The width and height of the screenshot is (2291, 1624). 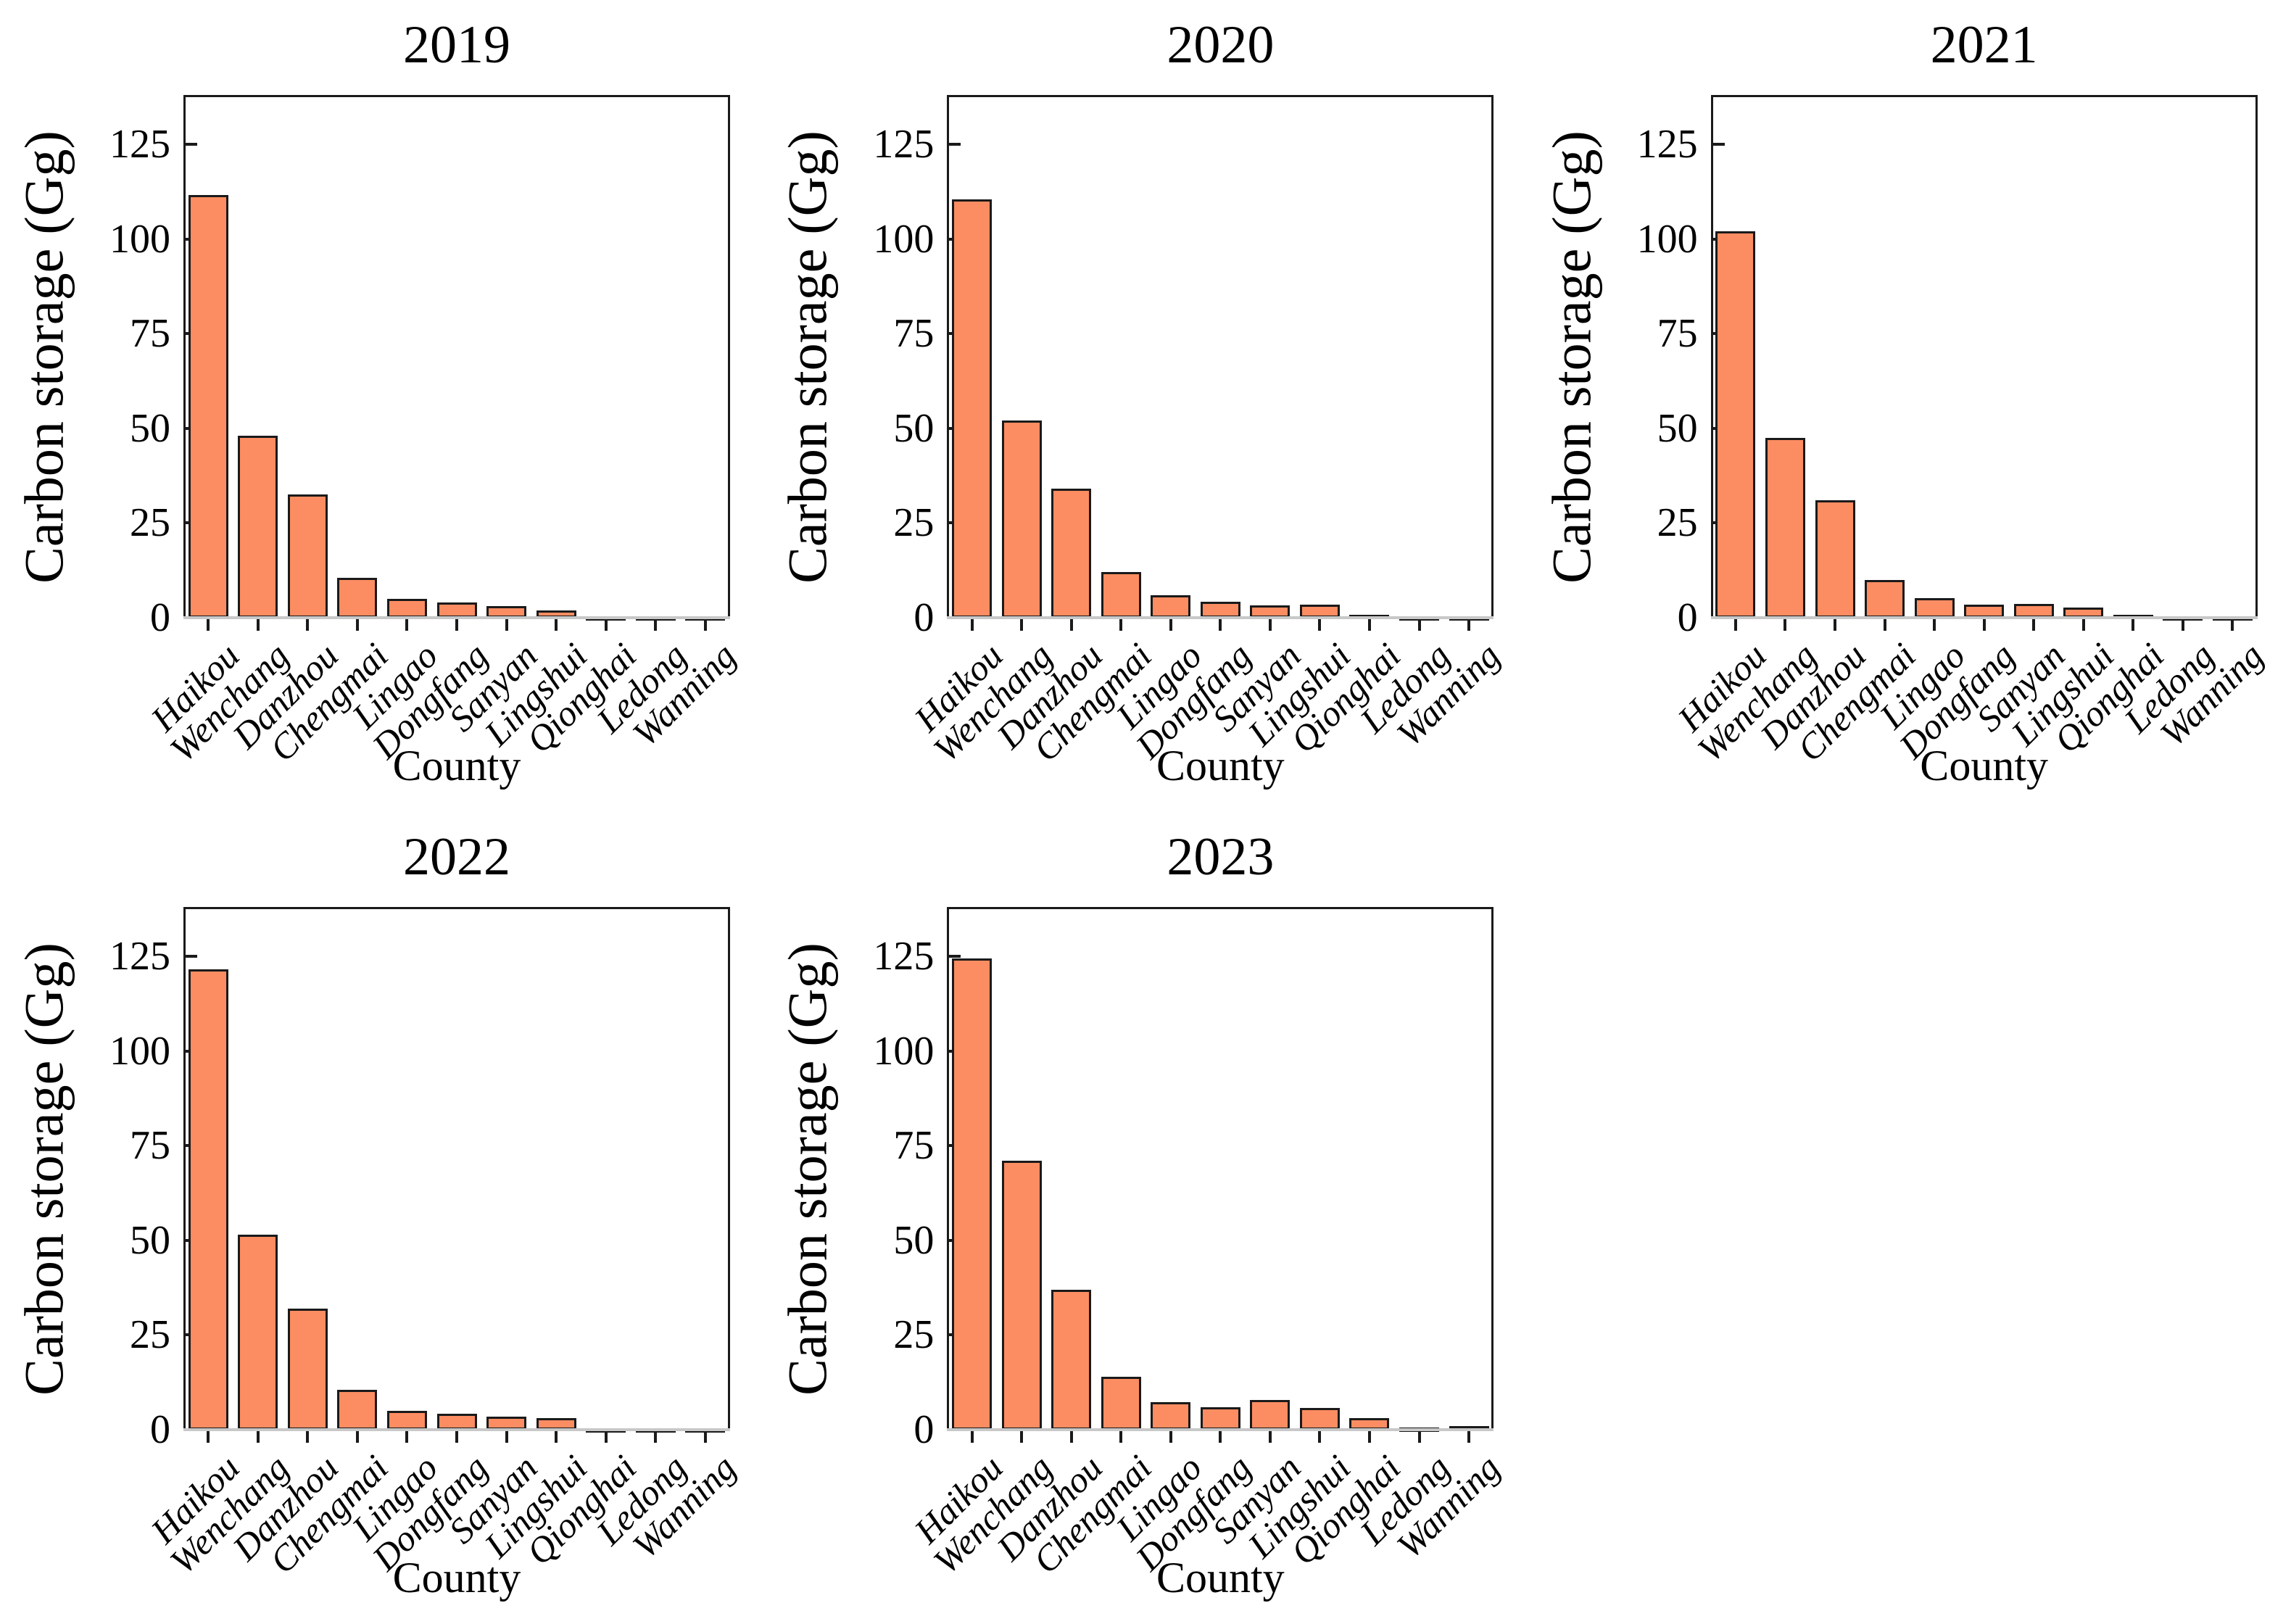 What do you see at coordinates (1984, 45) in the screenshot?
I see `chart-title: 2021` at bounding box center [1984, 45].